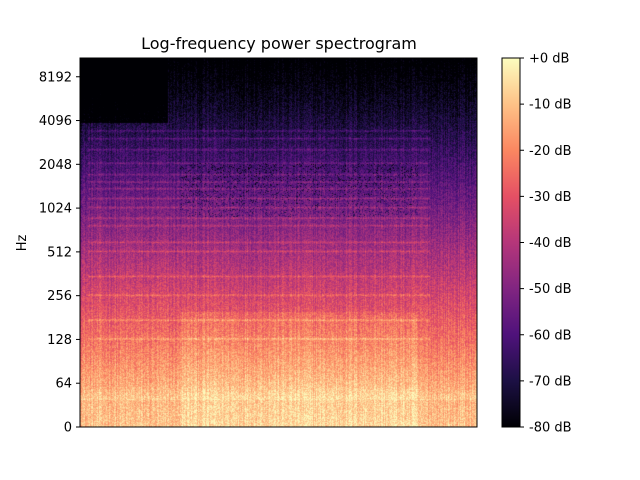 The image size is (640, 480). I want to click on colorbar-tick-label: -10 dB, so click(550, 105).